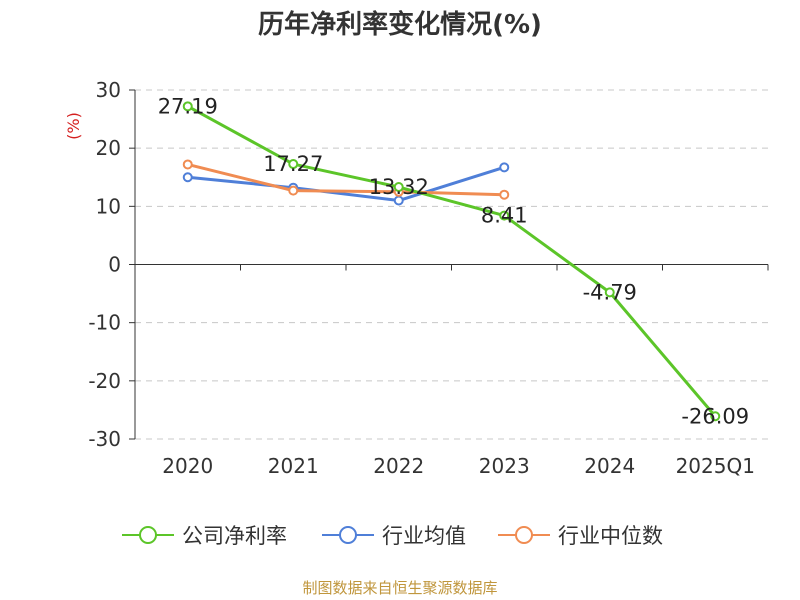 The image size is (800, 600). What do you see at coordinates (504, 466) in the screenshot?
I see `x-tick-label: 2023` at bounding box center [504, 466].